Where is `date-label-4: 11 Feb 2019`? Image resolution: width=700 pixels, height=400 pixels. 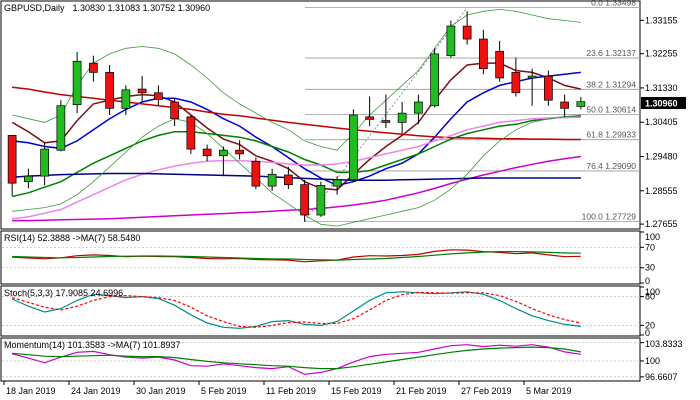 date-label-4: 11 Feb 2019 is located at coordinates (291, 391).